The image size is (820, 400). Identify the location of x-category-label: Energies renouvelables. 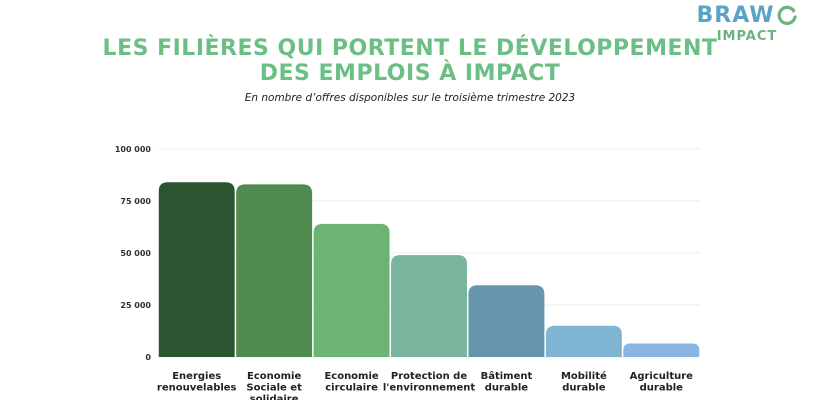
(197, 382).